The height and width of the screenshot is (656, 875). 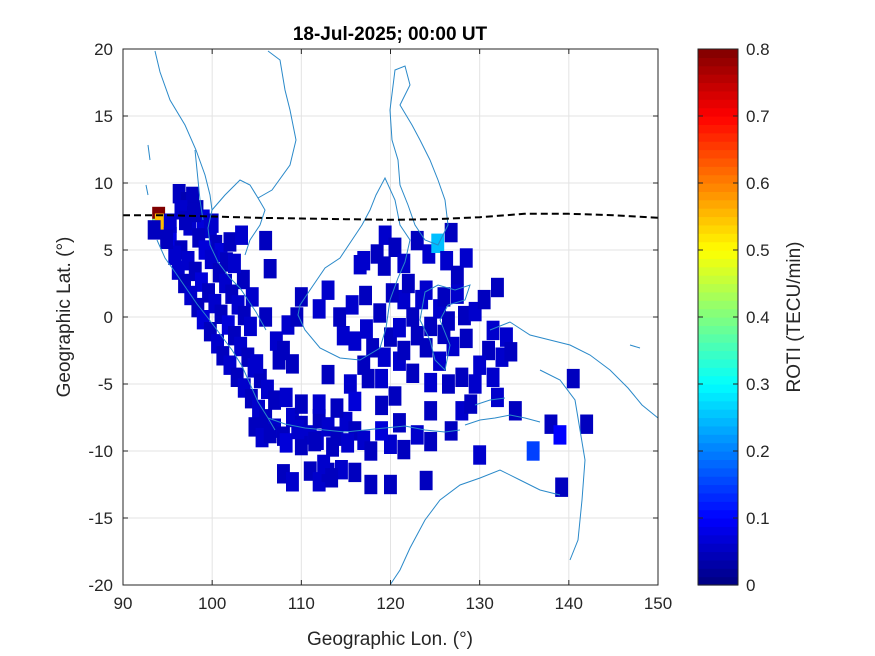 What do you see at coordinates (100, 451) in the screenshot?
I see `y-tick-label: -10` at bounding box center [100, 451].